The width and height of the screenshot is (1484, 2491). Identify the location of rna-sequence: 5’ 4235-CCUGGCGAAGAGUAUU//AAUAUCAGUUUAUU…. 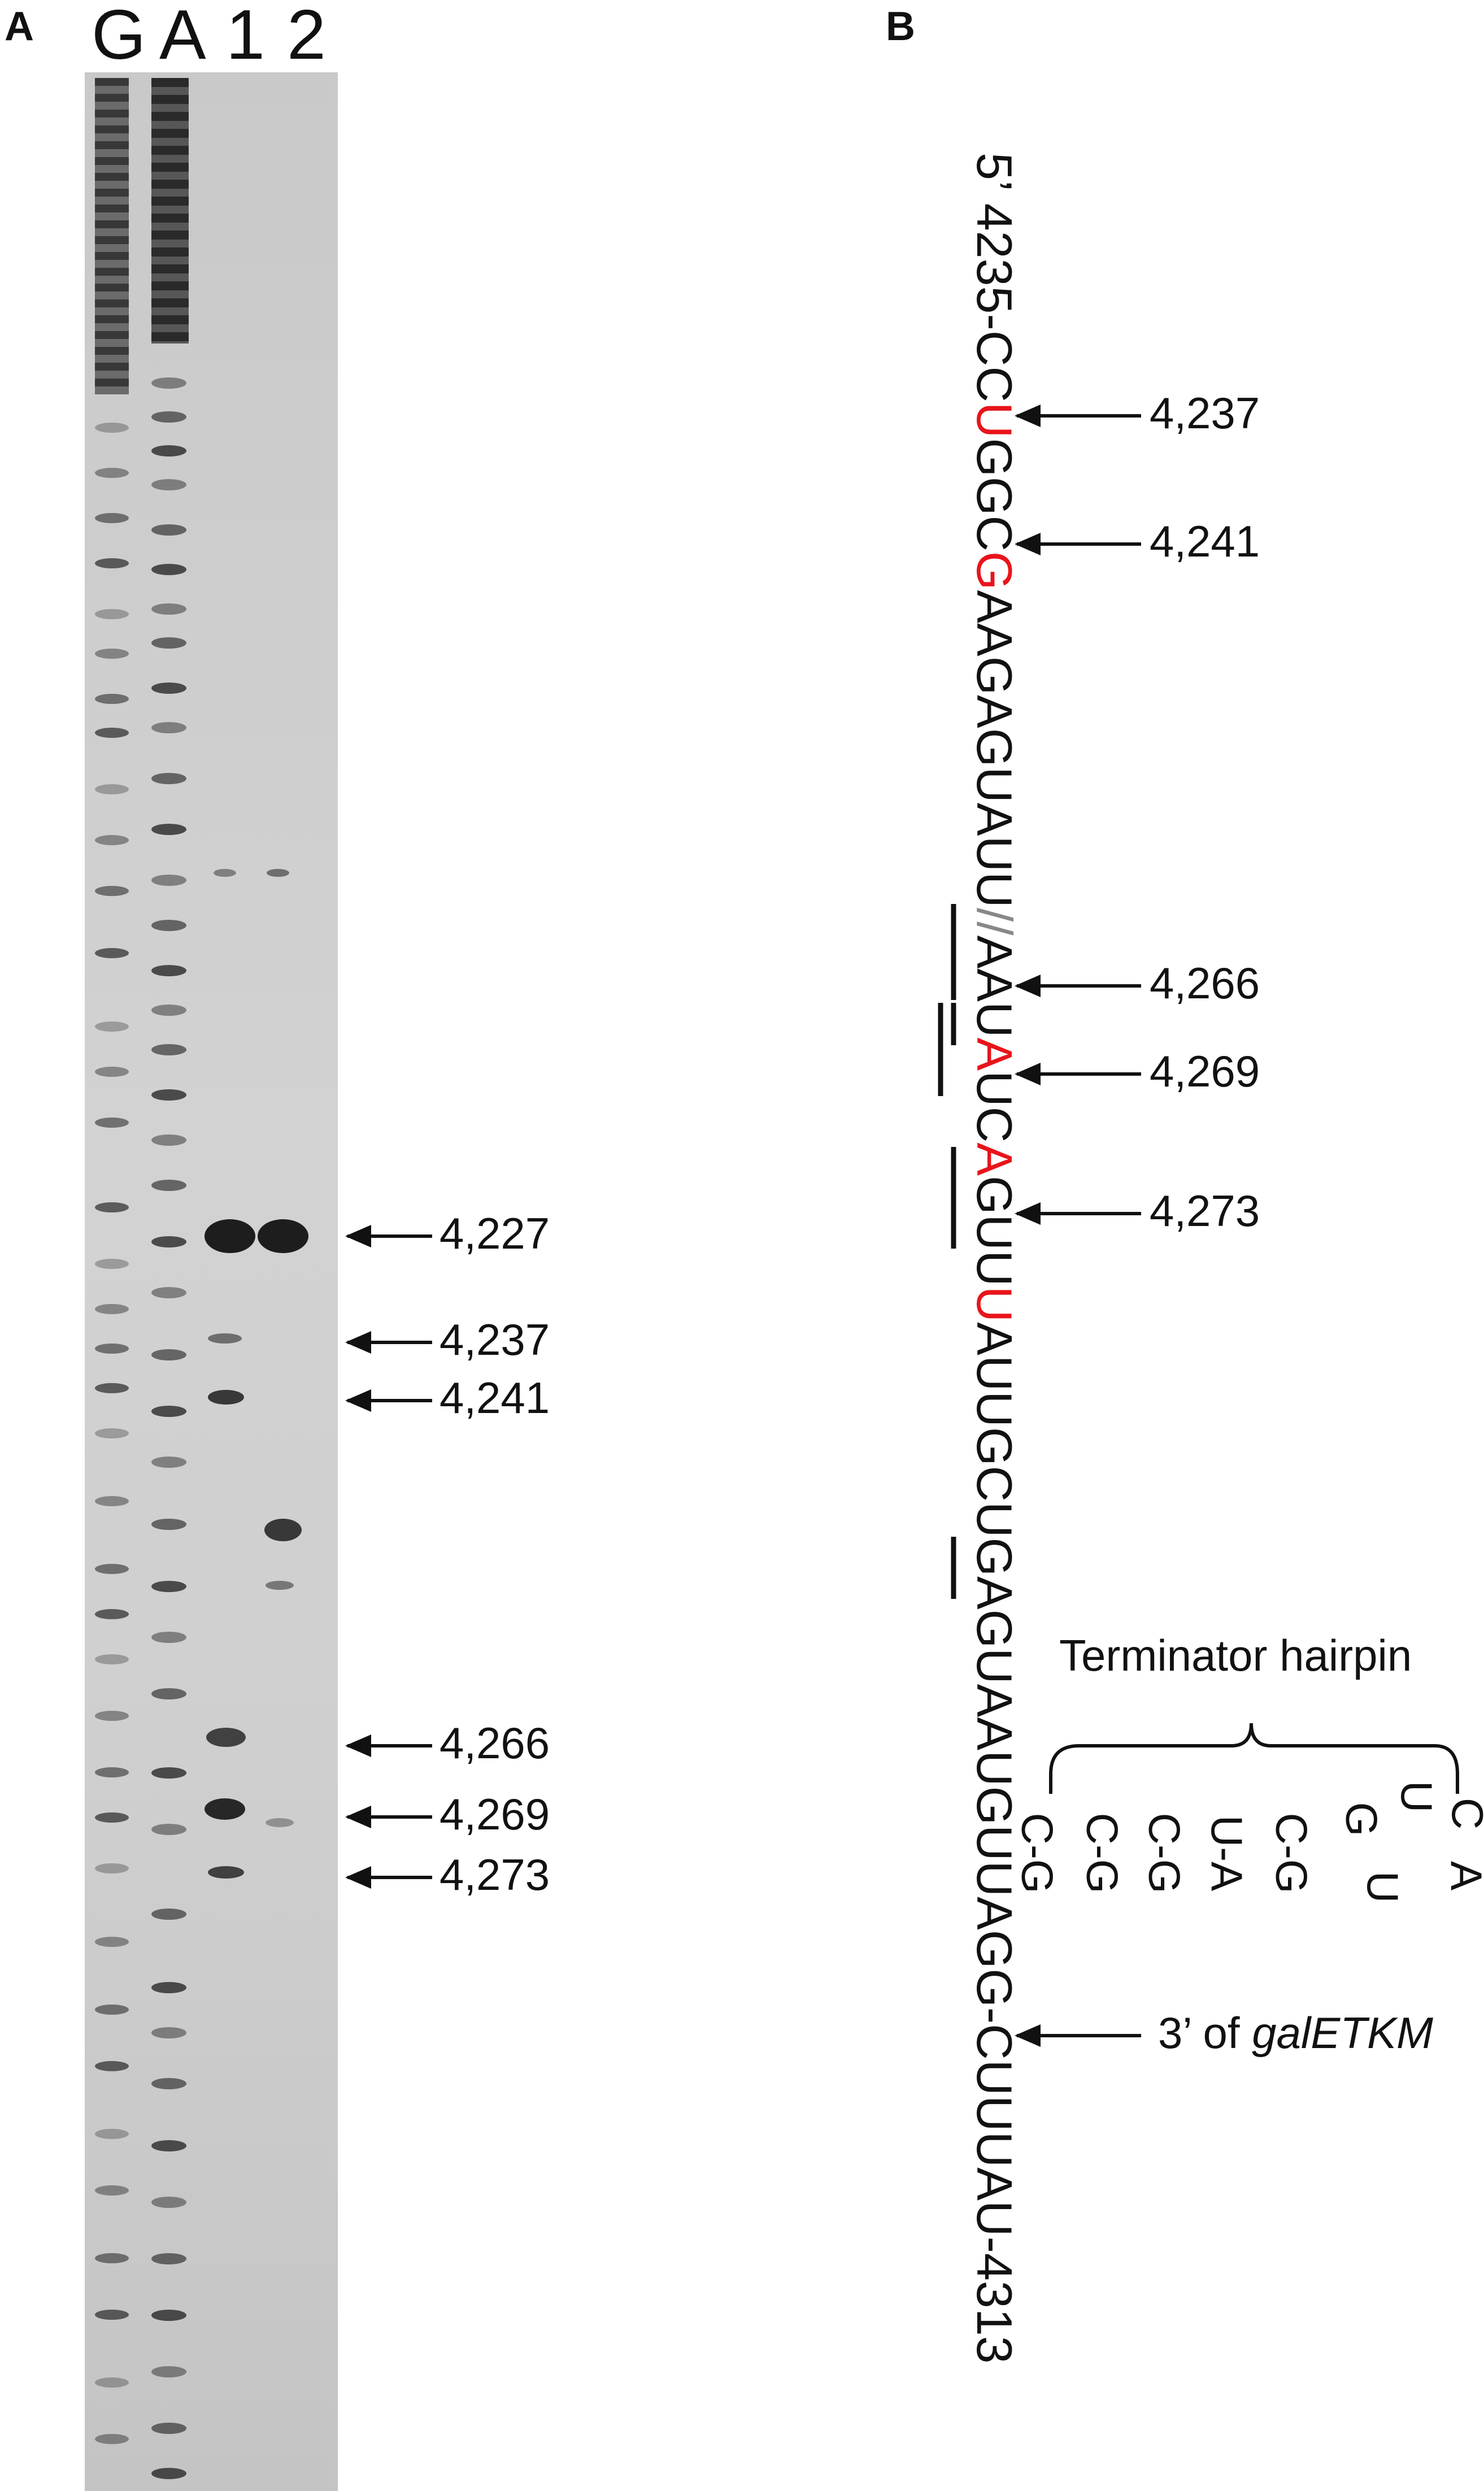
(995, 1258).